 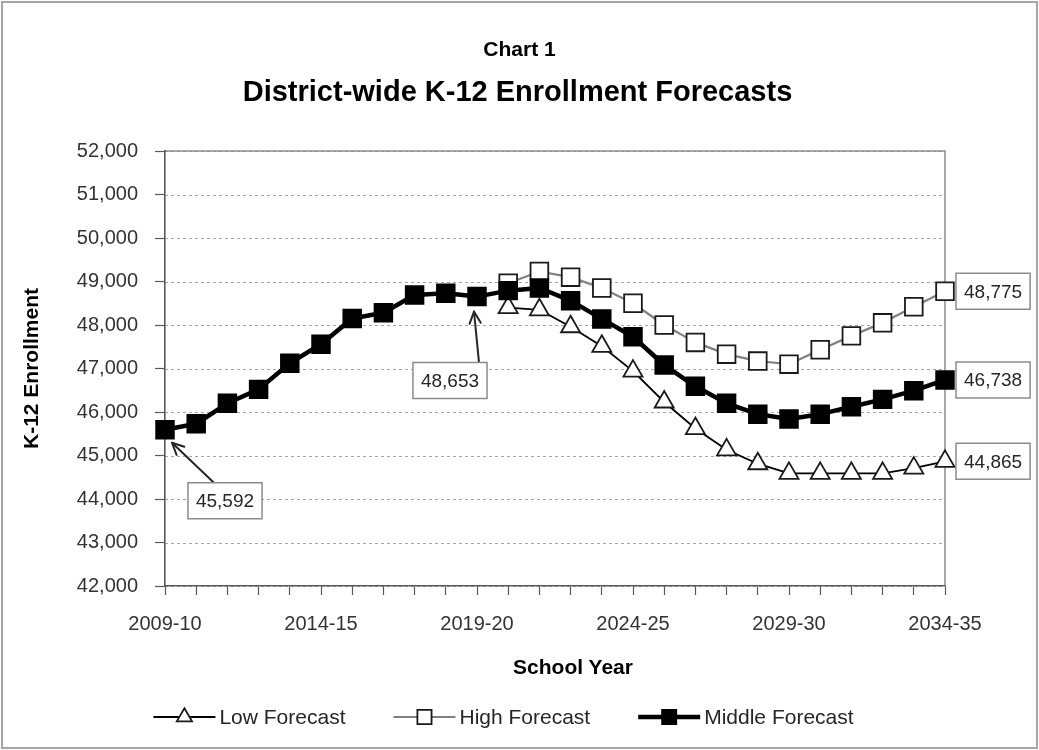 I want to click on legend-label: High Forecast, so click(x=525, y=716).